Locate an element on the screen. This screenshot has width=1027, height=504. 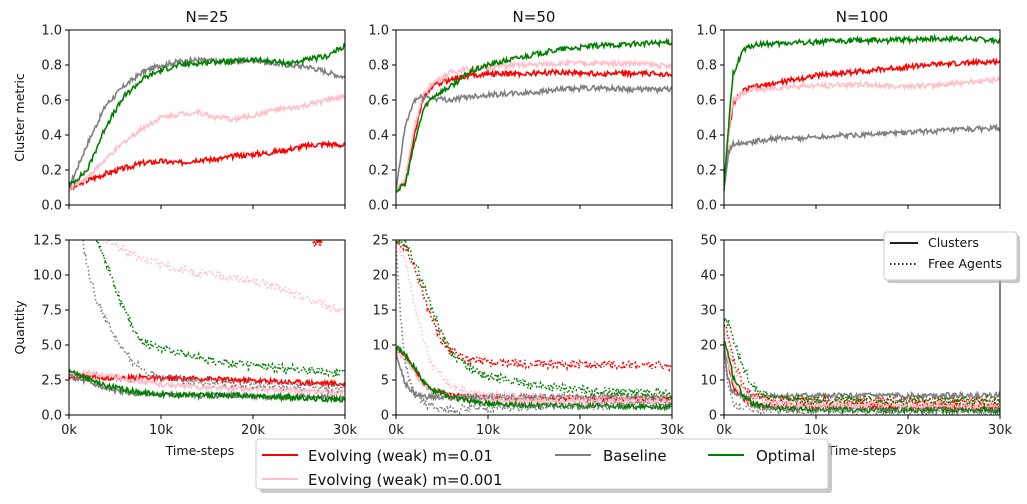
legend-label-optimal: Optimal is located at coordinates (785, 456).